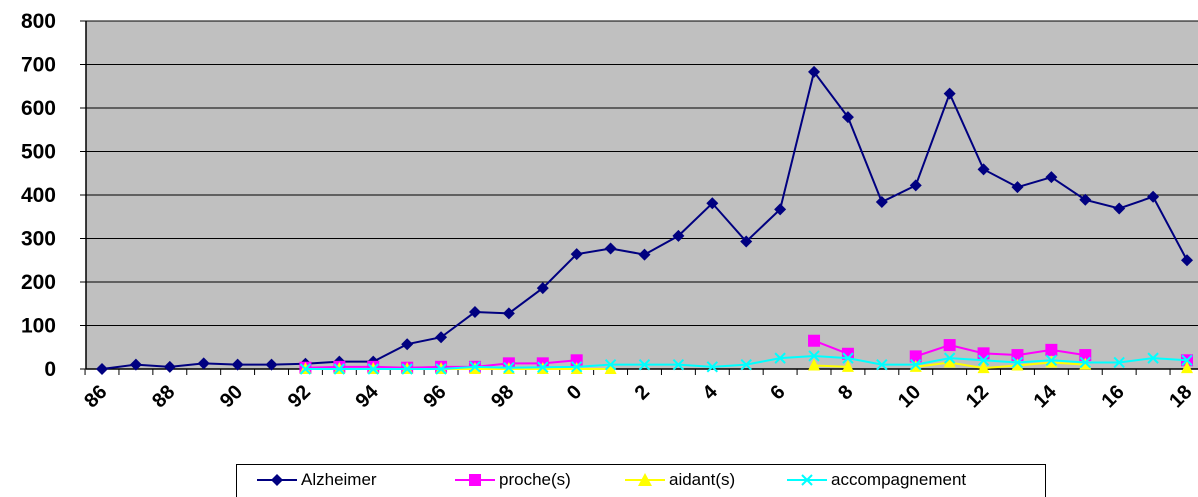 The width and height of the screenshot is (1198, 497). Describe the element at coordinates (535, 479) in the screenshot. I see `legend-label-proches: proche(s)` at that location.